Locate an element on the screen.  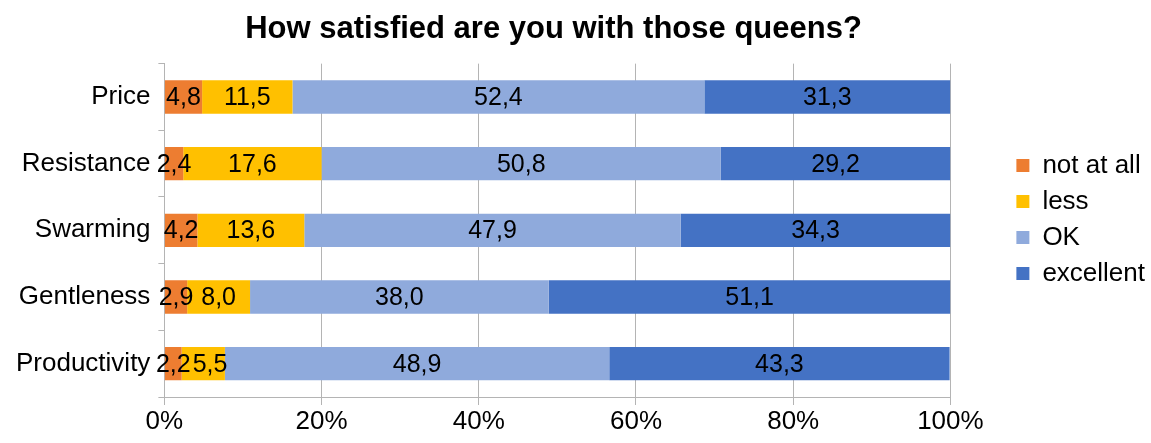
data-label: 31,3 is located at coordinates (827, 95).